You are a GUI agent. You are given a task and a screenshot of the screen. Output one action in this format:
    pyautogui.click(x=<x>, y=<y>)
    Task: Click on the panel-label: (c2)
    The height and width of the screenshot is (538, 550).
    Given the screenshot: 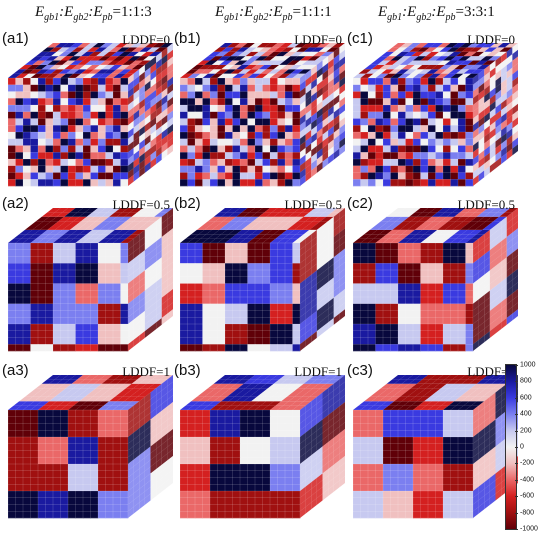 What is the action you would take?
    pyautogui.click(x=360, y=203)
    